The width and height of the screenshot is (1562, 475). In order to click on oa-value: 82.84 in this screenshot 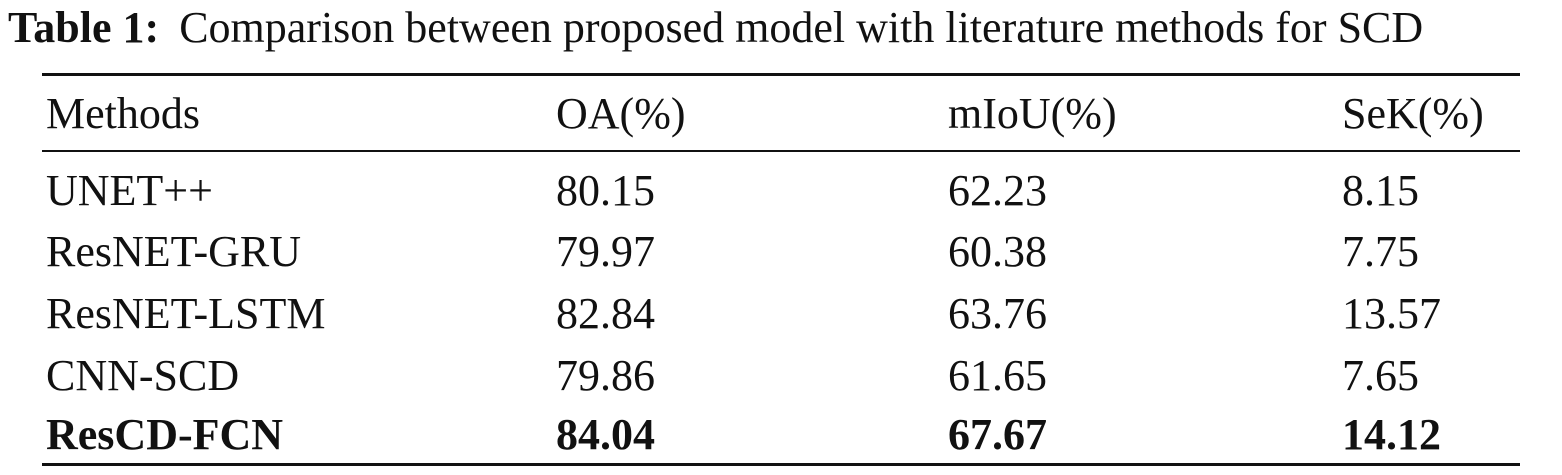, I will do `click(605, 313)`.